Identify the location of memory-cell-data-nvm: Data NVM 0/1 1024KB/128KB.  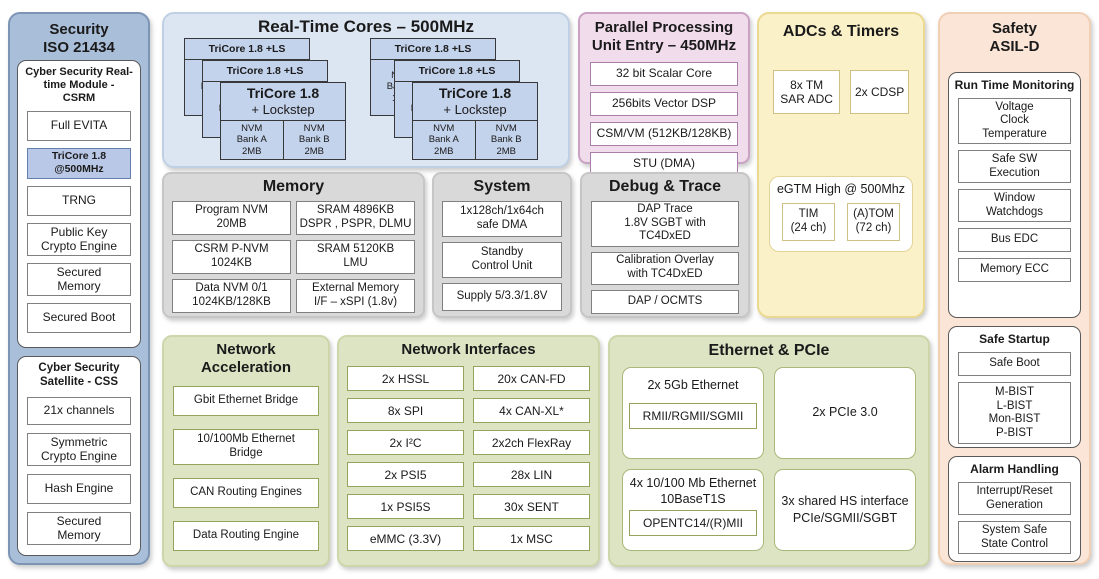
(231, 295).